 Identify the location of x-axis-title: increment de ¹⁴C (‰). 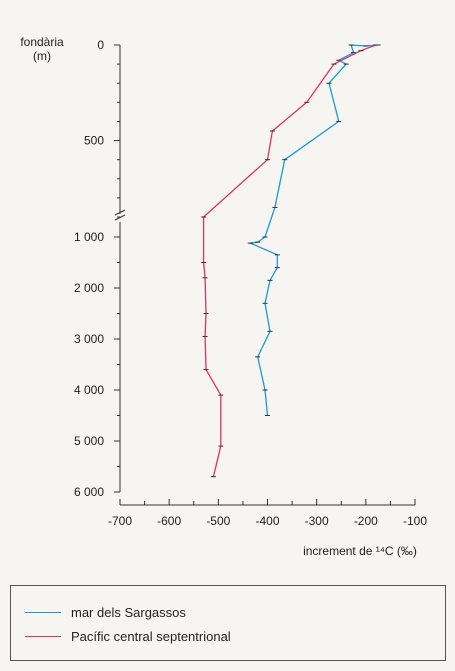
(360, 551).